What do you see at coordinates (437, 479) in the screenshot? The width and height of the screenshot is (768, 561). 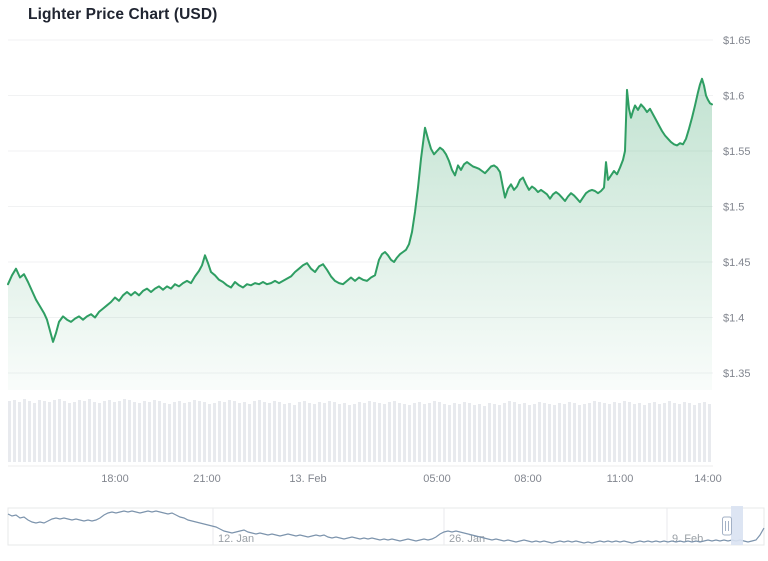 I see `x-axis-label: 05:00` at bounding box center [437, 479].